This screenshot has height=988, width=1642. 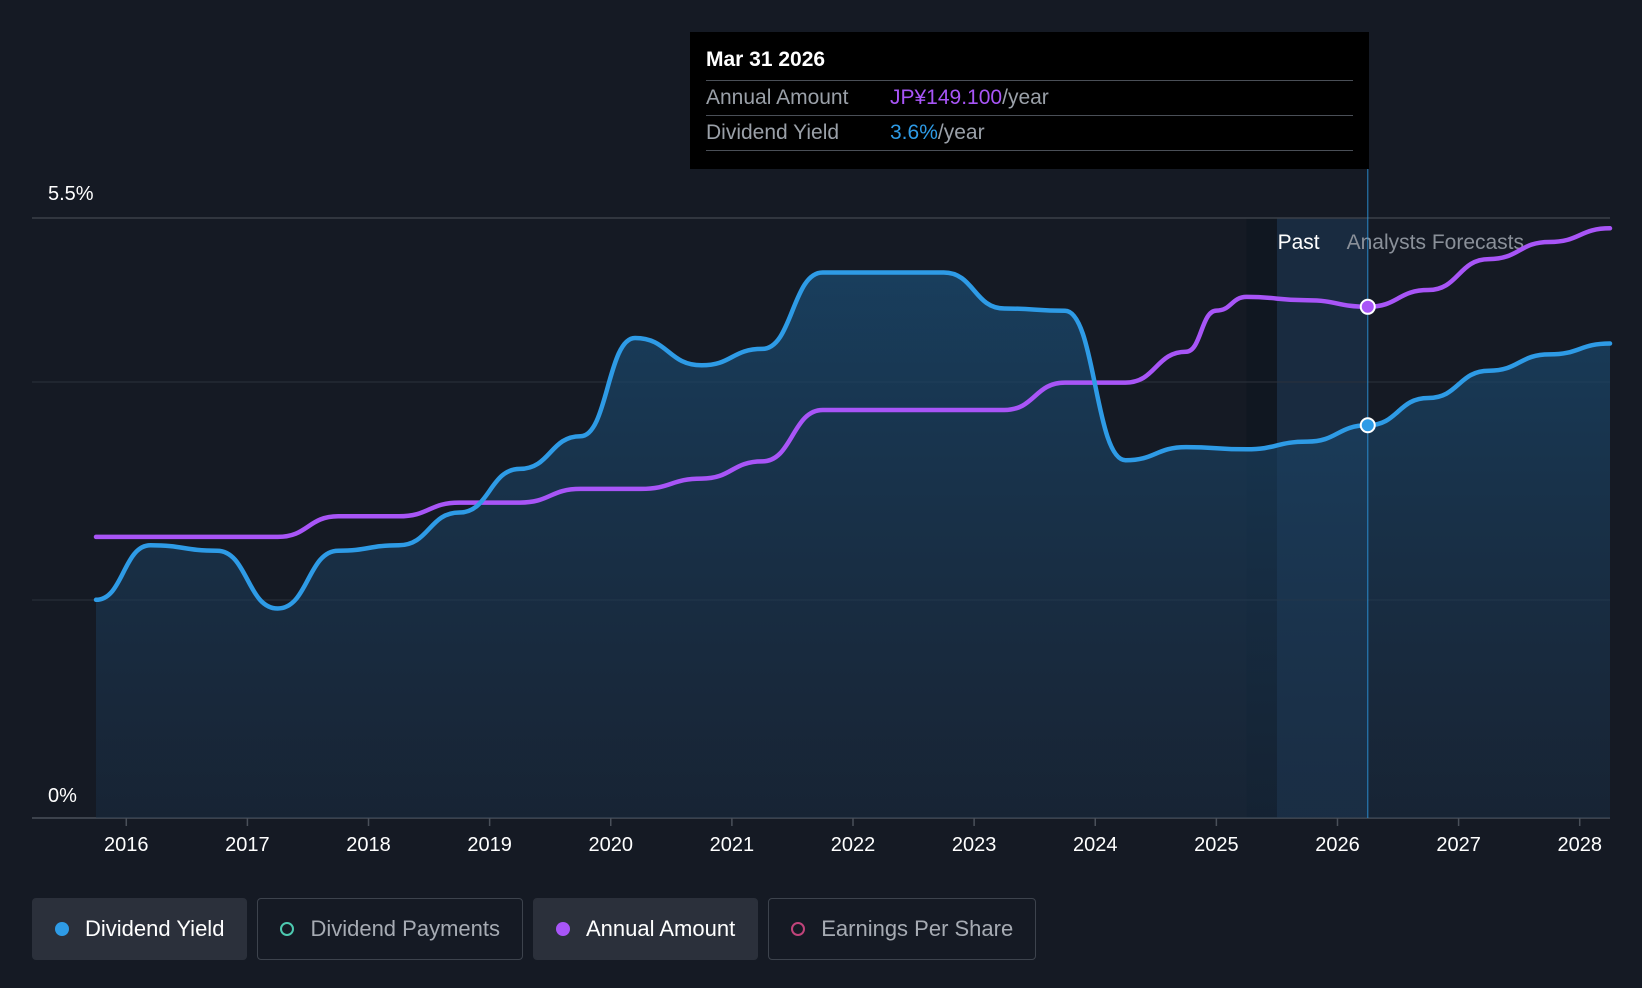 What do you see at coordinates (914, 132) in the screenshot?
I see `tooltip-yield-value: 3.6%` at bounding box center [914, 132].